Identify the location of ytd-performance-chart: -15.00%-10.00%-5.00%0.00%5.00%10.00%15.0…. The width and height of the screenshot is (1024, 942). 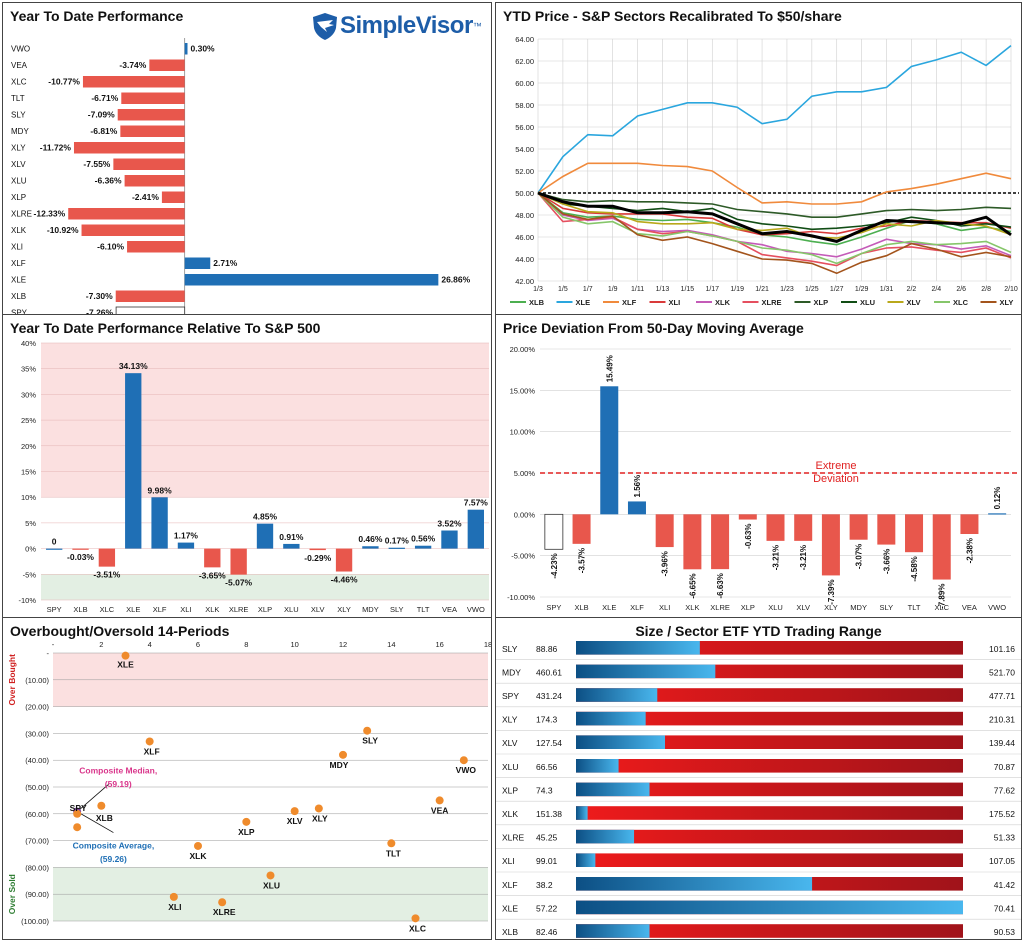
(241, 176).